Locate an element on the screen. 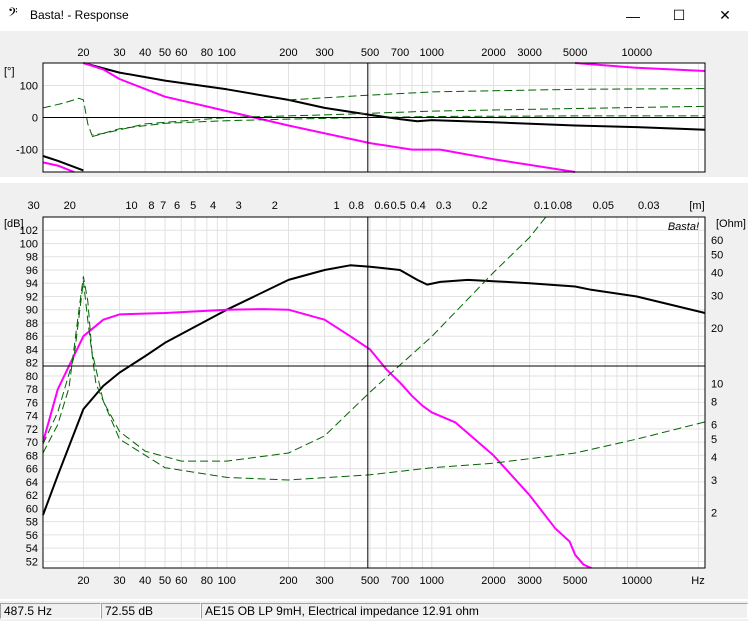 This screenshot has height=621, width=748. x-tick-label: 700 is located at coordinates (400, 53).